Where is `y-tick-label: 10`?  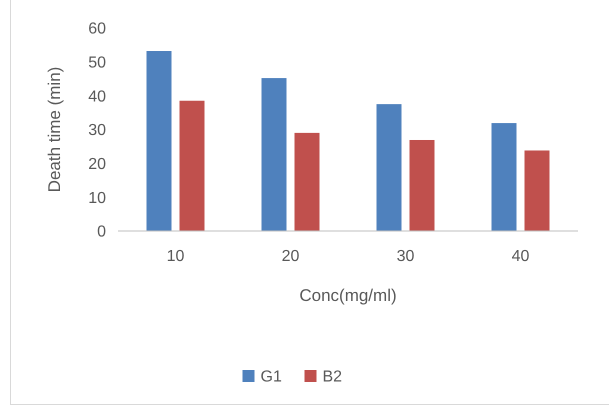
y-tick-label: 10 is located at coordinates (97, 198).